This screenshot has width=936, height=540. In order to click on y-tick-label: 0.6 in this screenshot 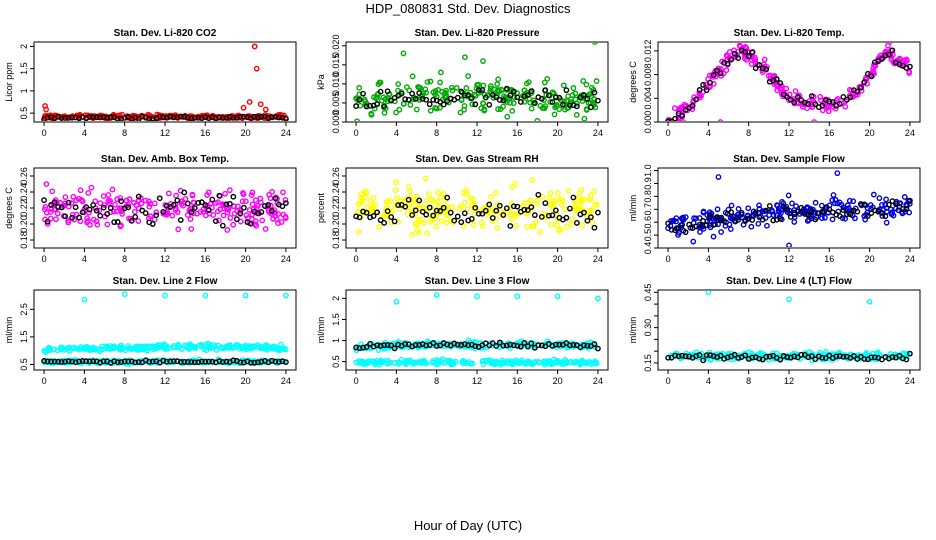, I will do `click(648, 222)`.